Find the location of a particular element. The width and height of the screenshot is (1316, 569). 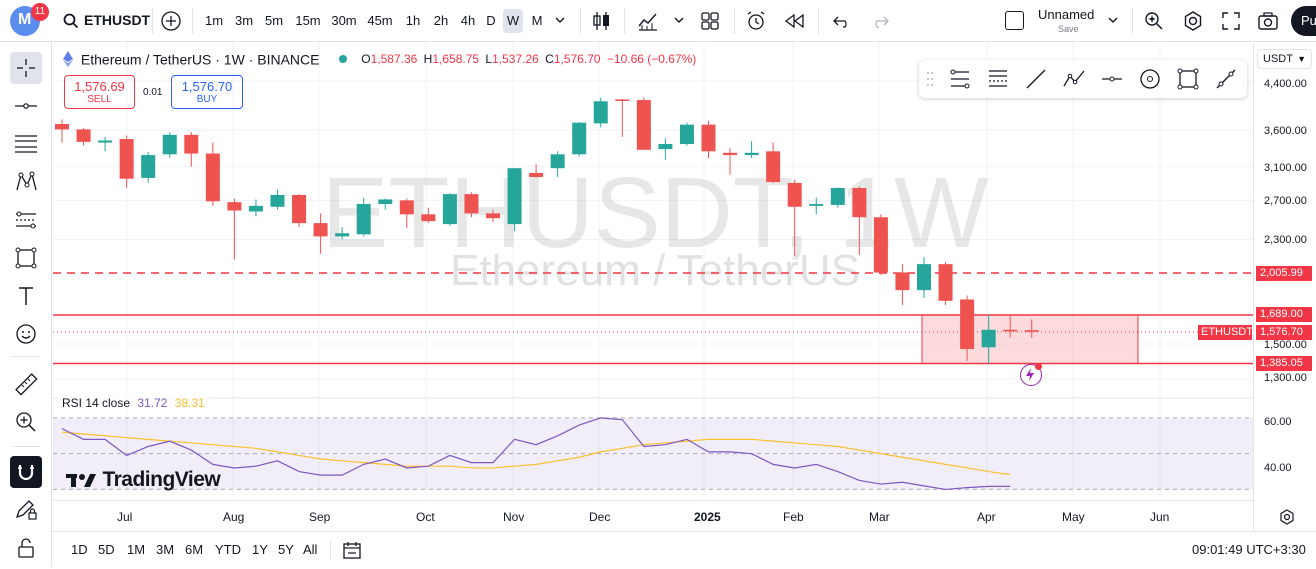

range-ytd: YTD is located at coordinates (228, 549).